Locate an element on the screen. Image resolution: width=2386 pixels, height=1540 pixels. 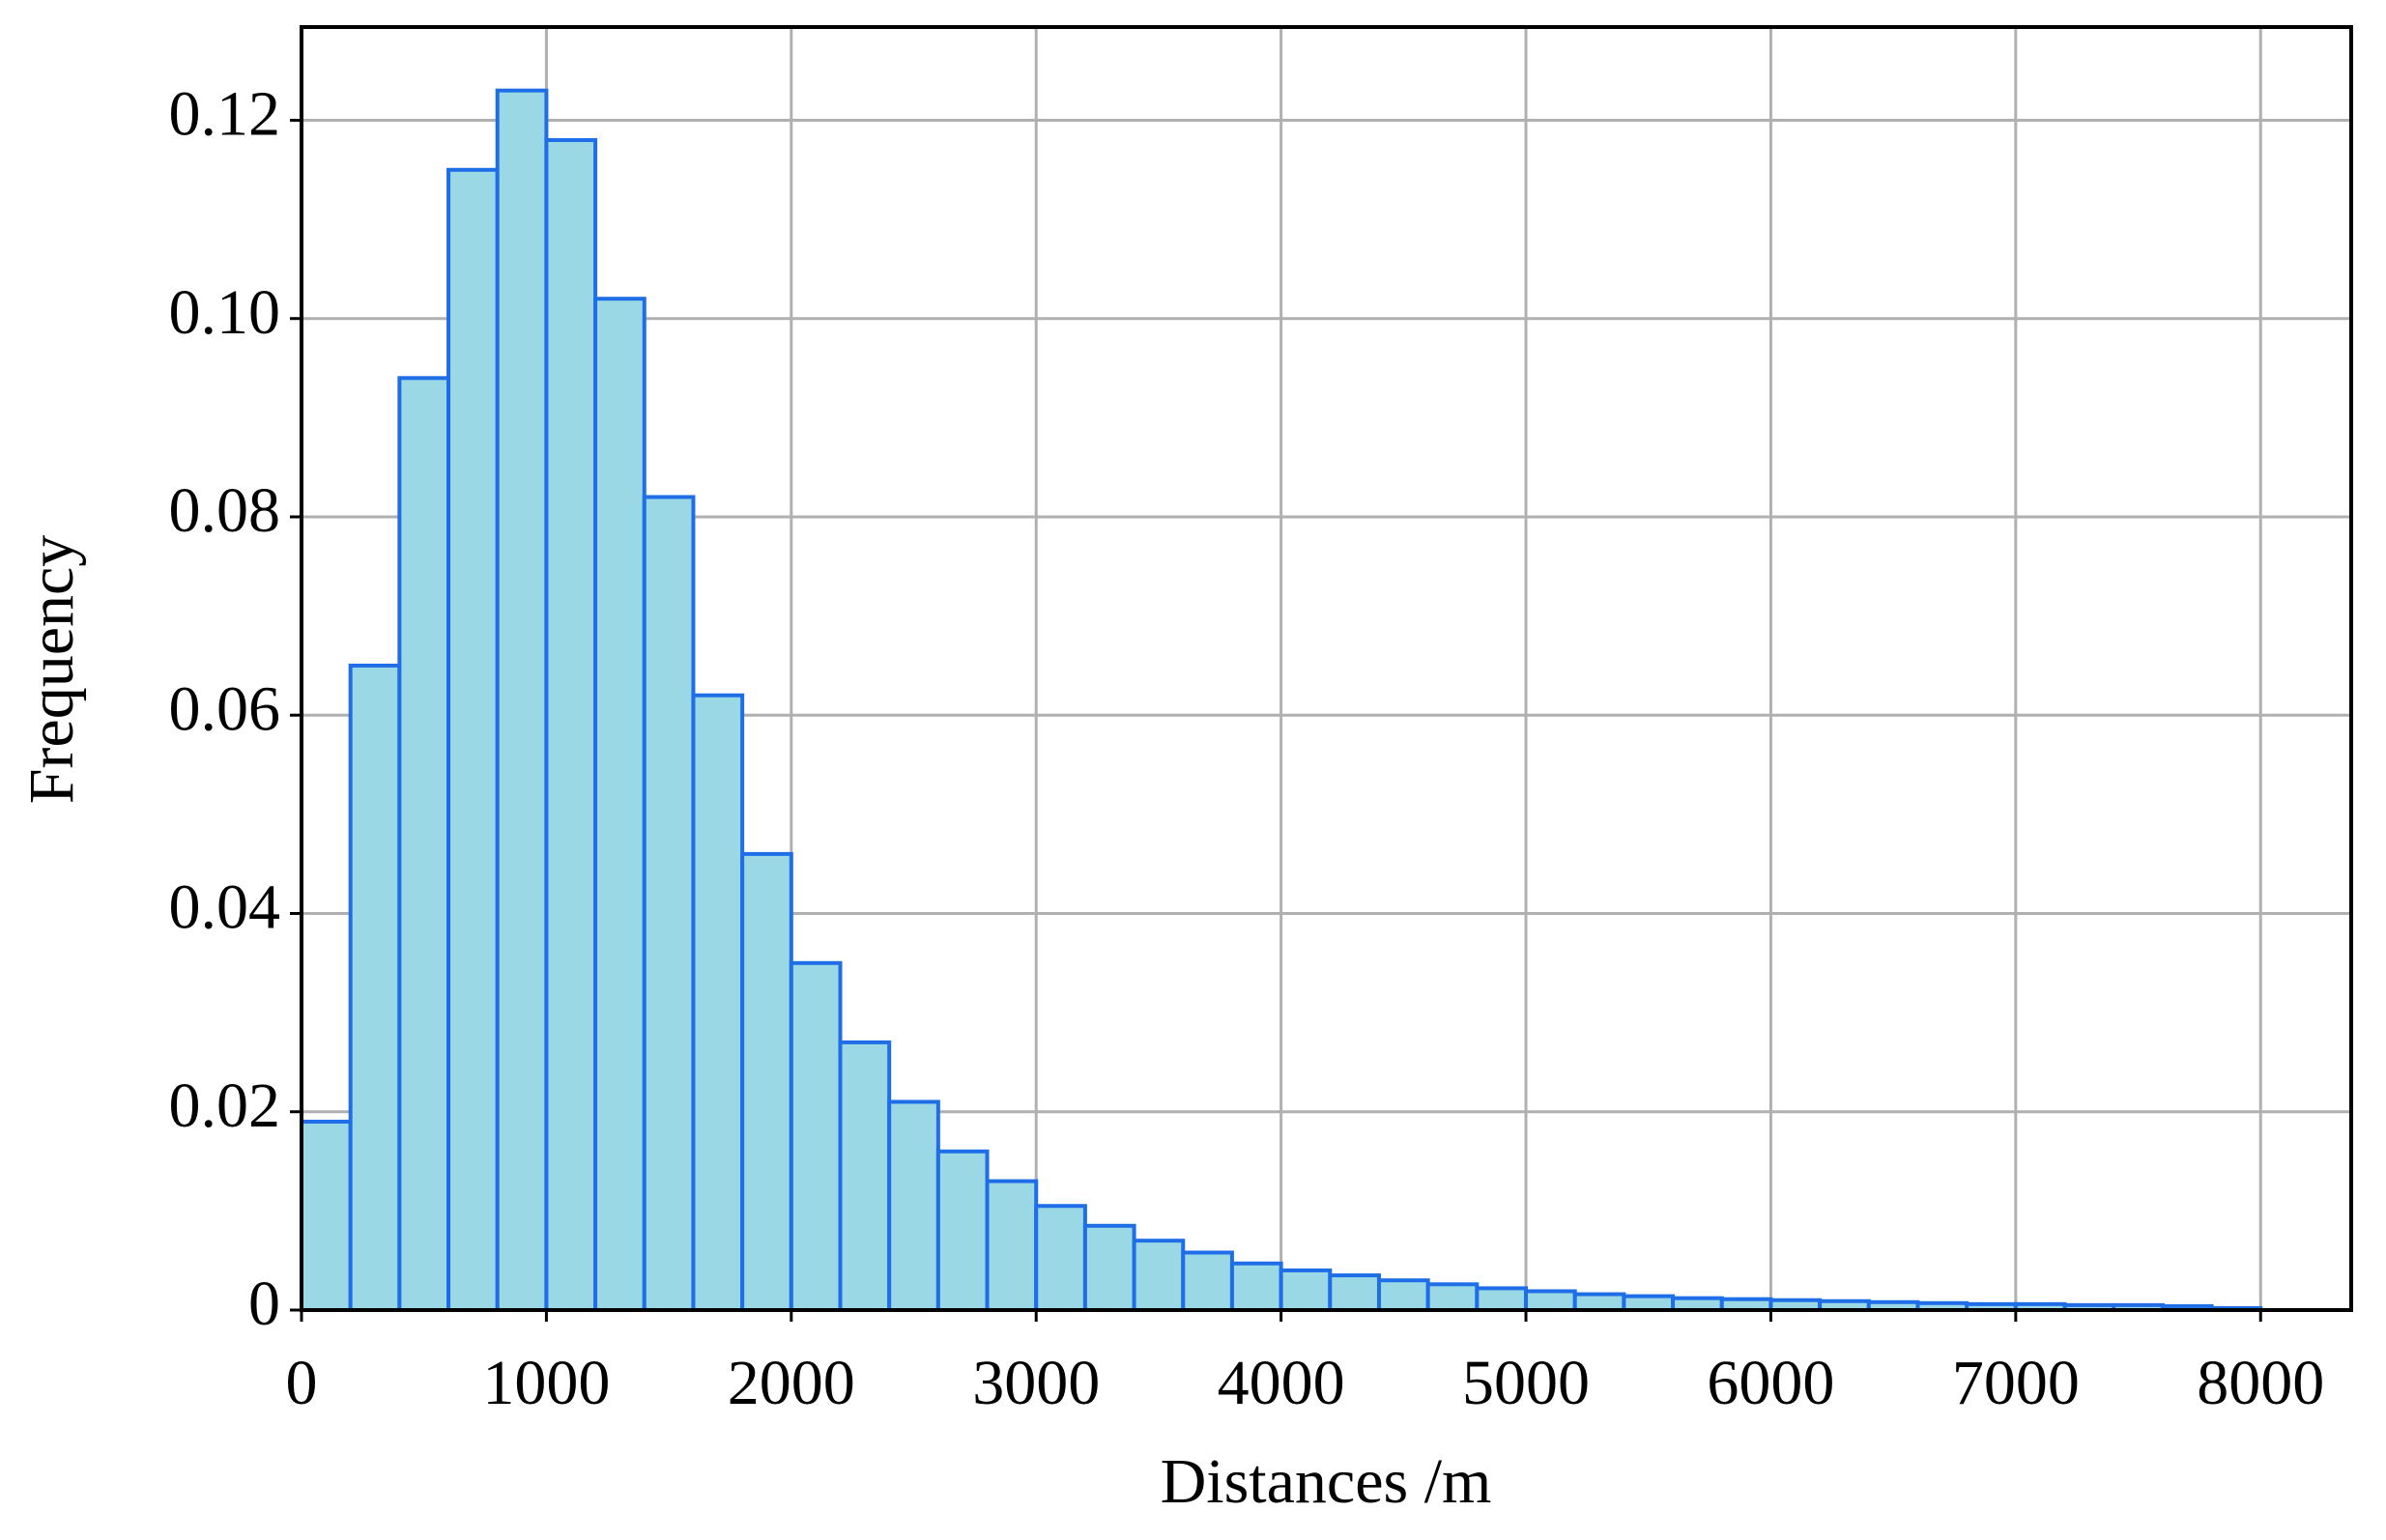
y-tick-label: 0.06 is located at coordinates (225, 708).